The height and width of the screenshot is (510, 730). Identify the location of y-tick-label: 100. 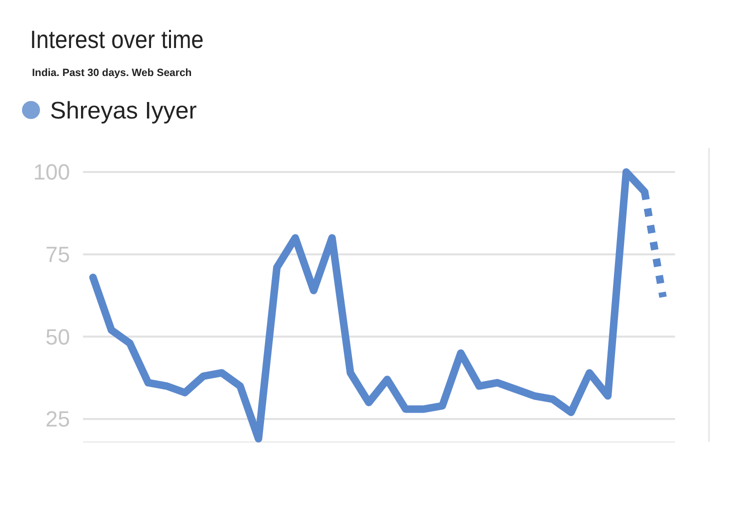
(51, 172).